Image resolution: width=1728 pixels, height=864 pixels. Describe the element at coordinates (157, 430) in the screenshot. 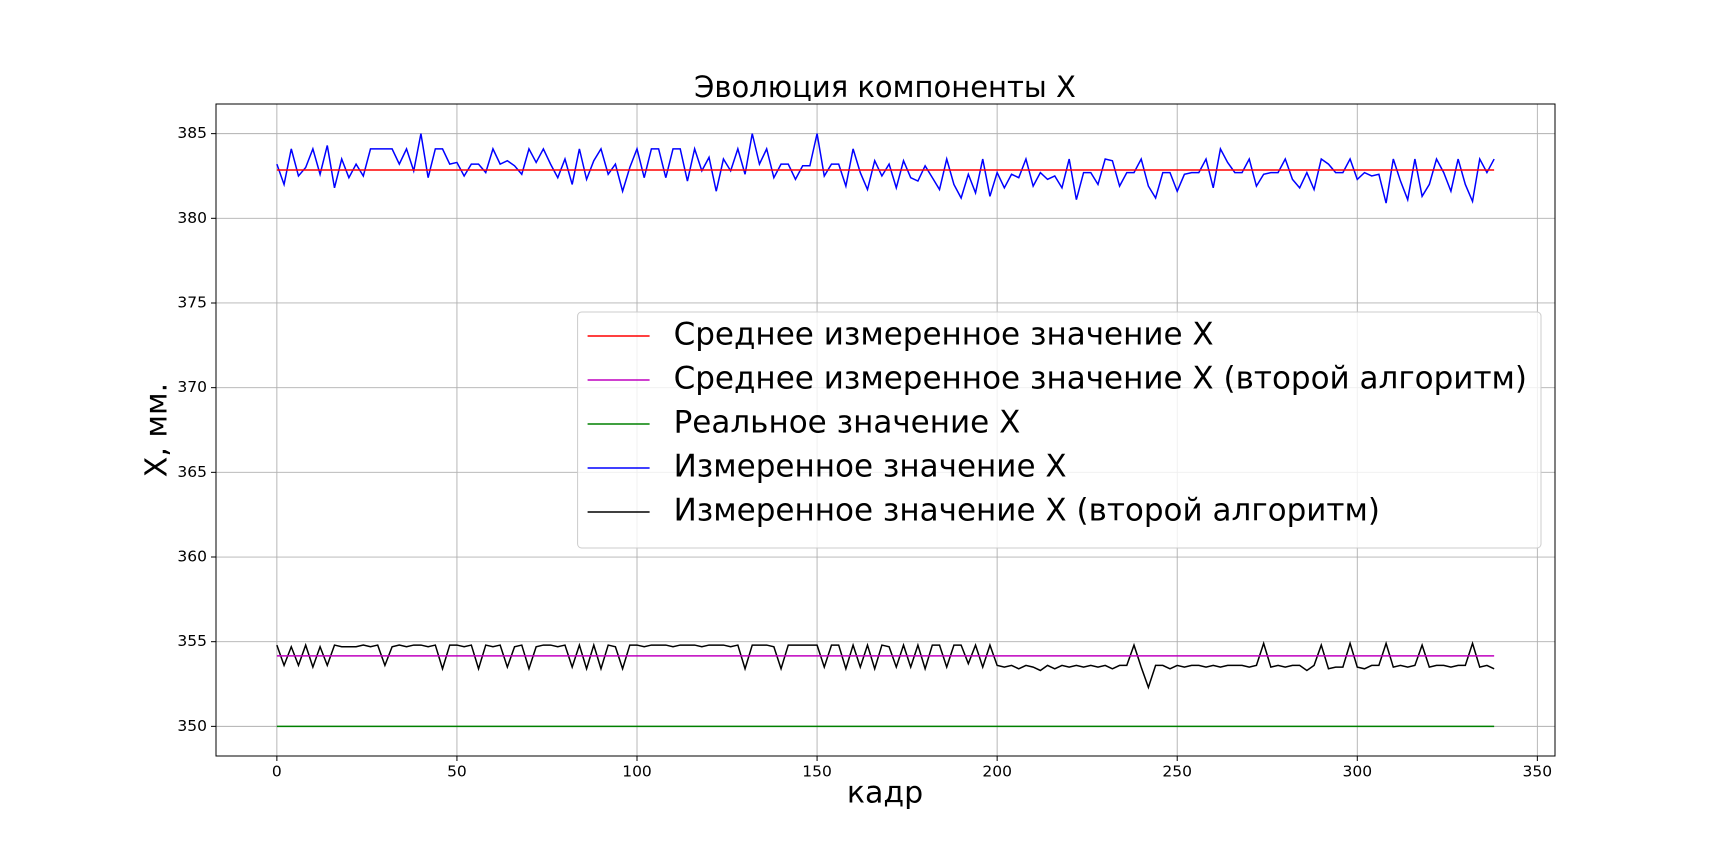

I see `y-axis-label: X, мм.` at that location.